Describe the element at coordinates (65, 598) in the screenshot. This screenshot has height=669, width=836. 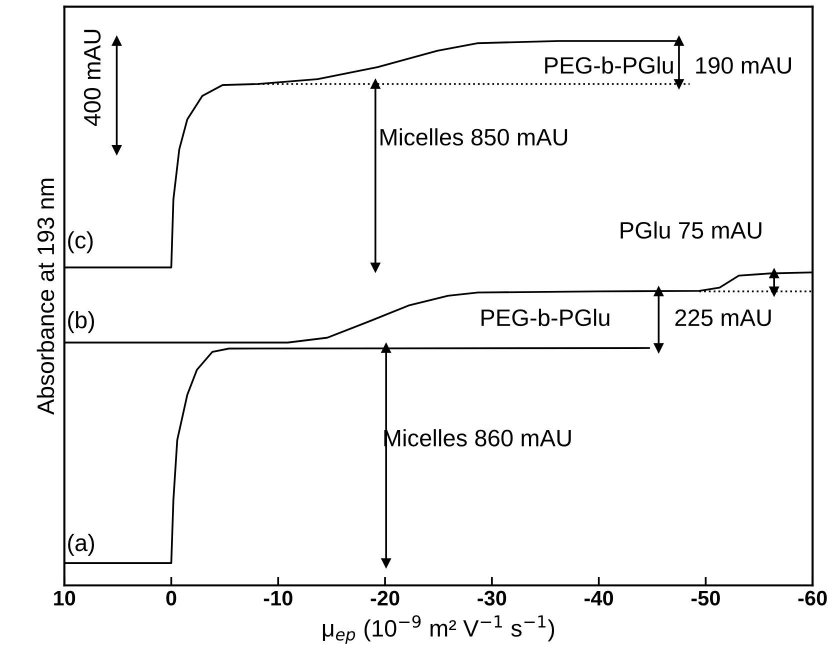
I see `x-tick-label: 10` at that location.